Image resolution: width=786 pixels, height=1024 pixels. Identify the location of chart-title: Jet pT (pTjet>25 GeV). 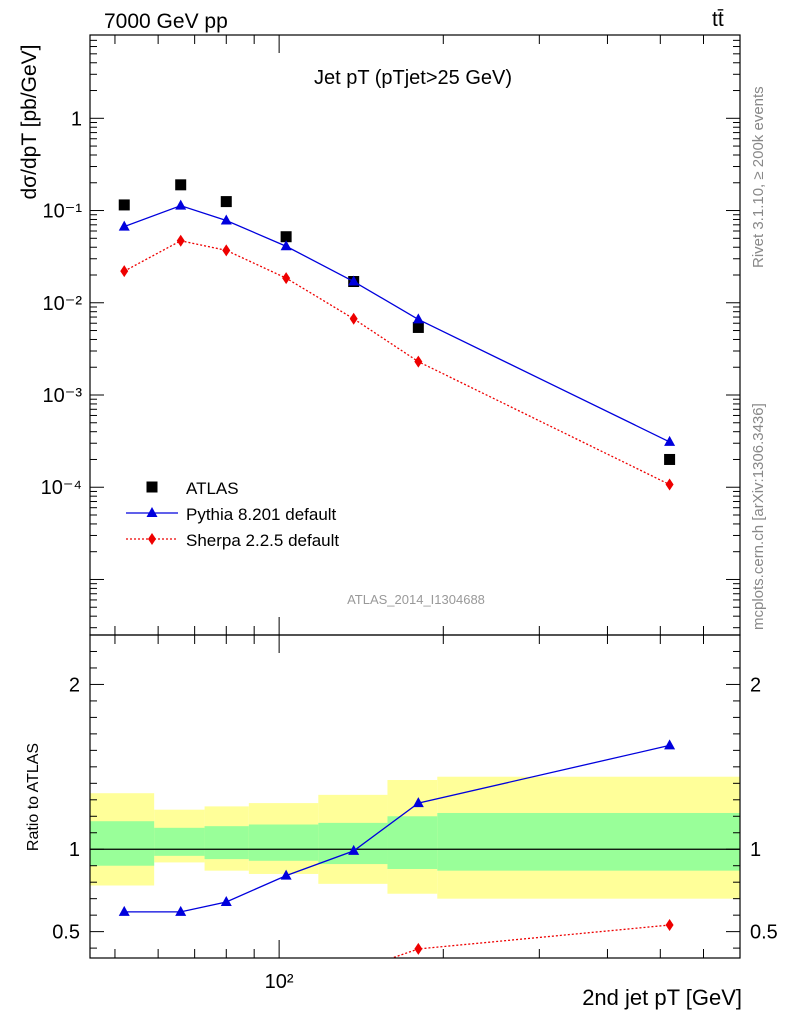
(413, 78).